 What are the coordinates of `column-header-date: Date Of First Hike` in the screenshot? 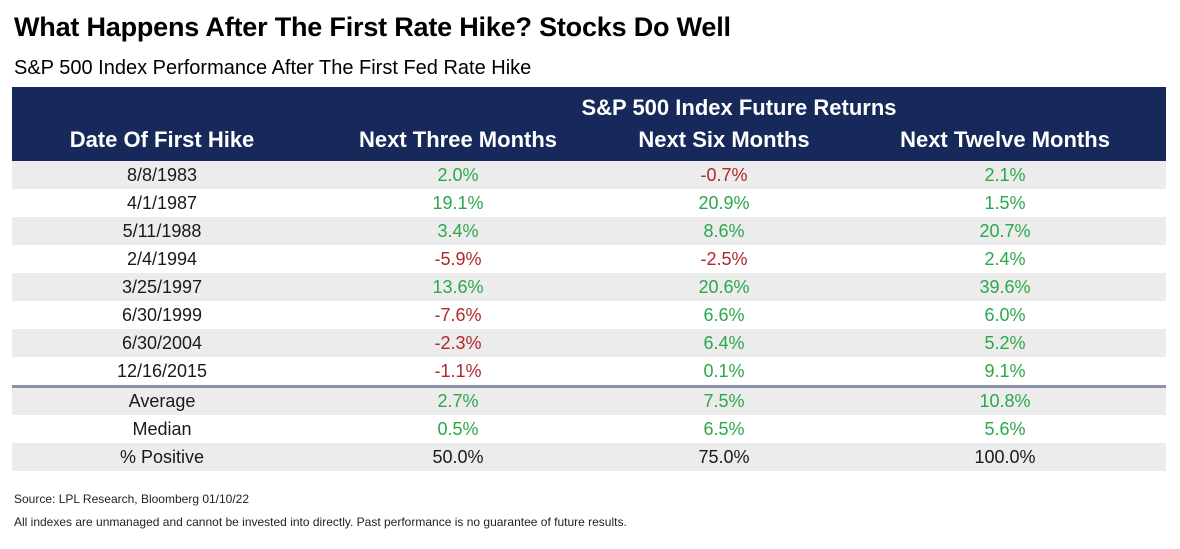 It's located at (162, 139).